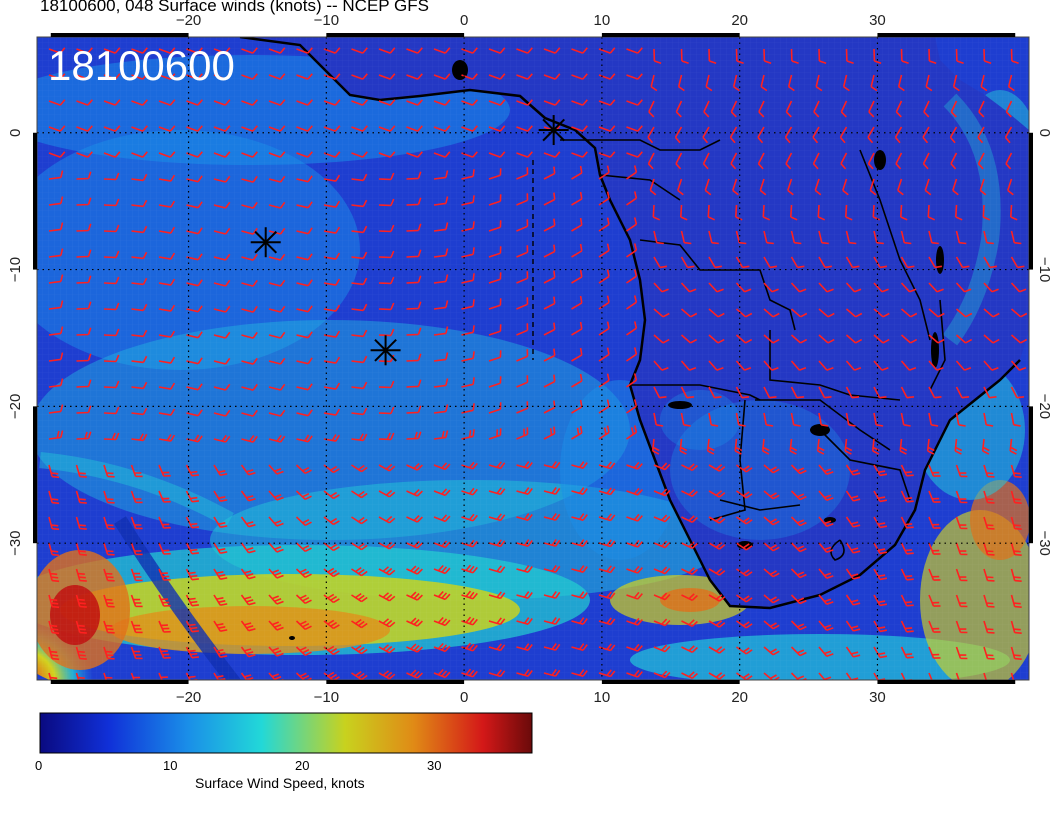 This screenshot has height=816, width=1056. What do you see at coordinates (409, 240) in the screenshot?
I see `marker-layer` at bounding box center [409, 240].